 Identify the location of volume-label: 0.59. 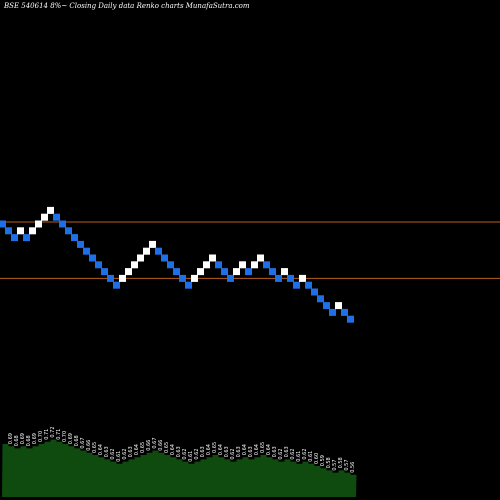
(323, 460).